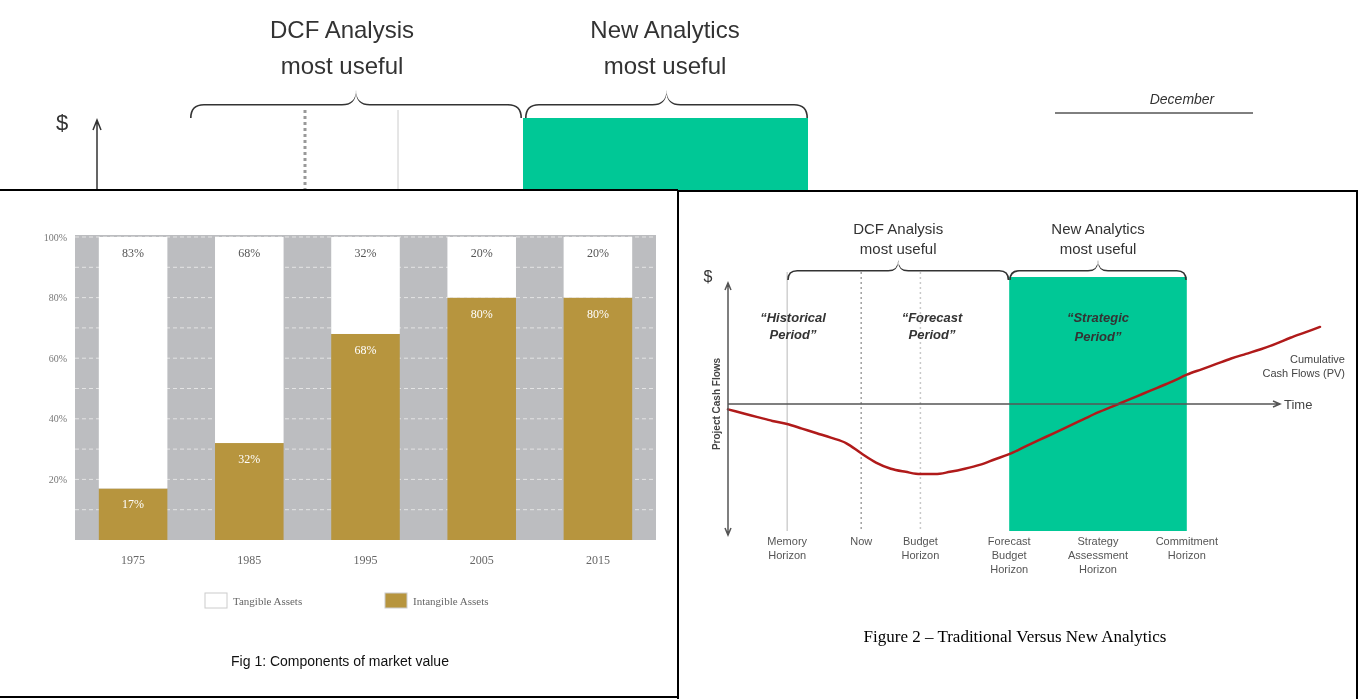  I want to click on legend-label: Tangible Assets, so click(268, 601).